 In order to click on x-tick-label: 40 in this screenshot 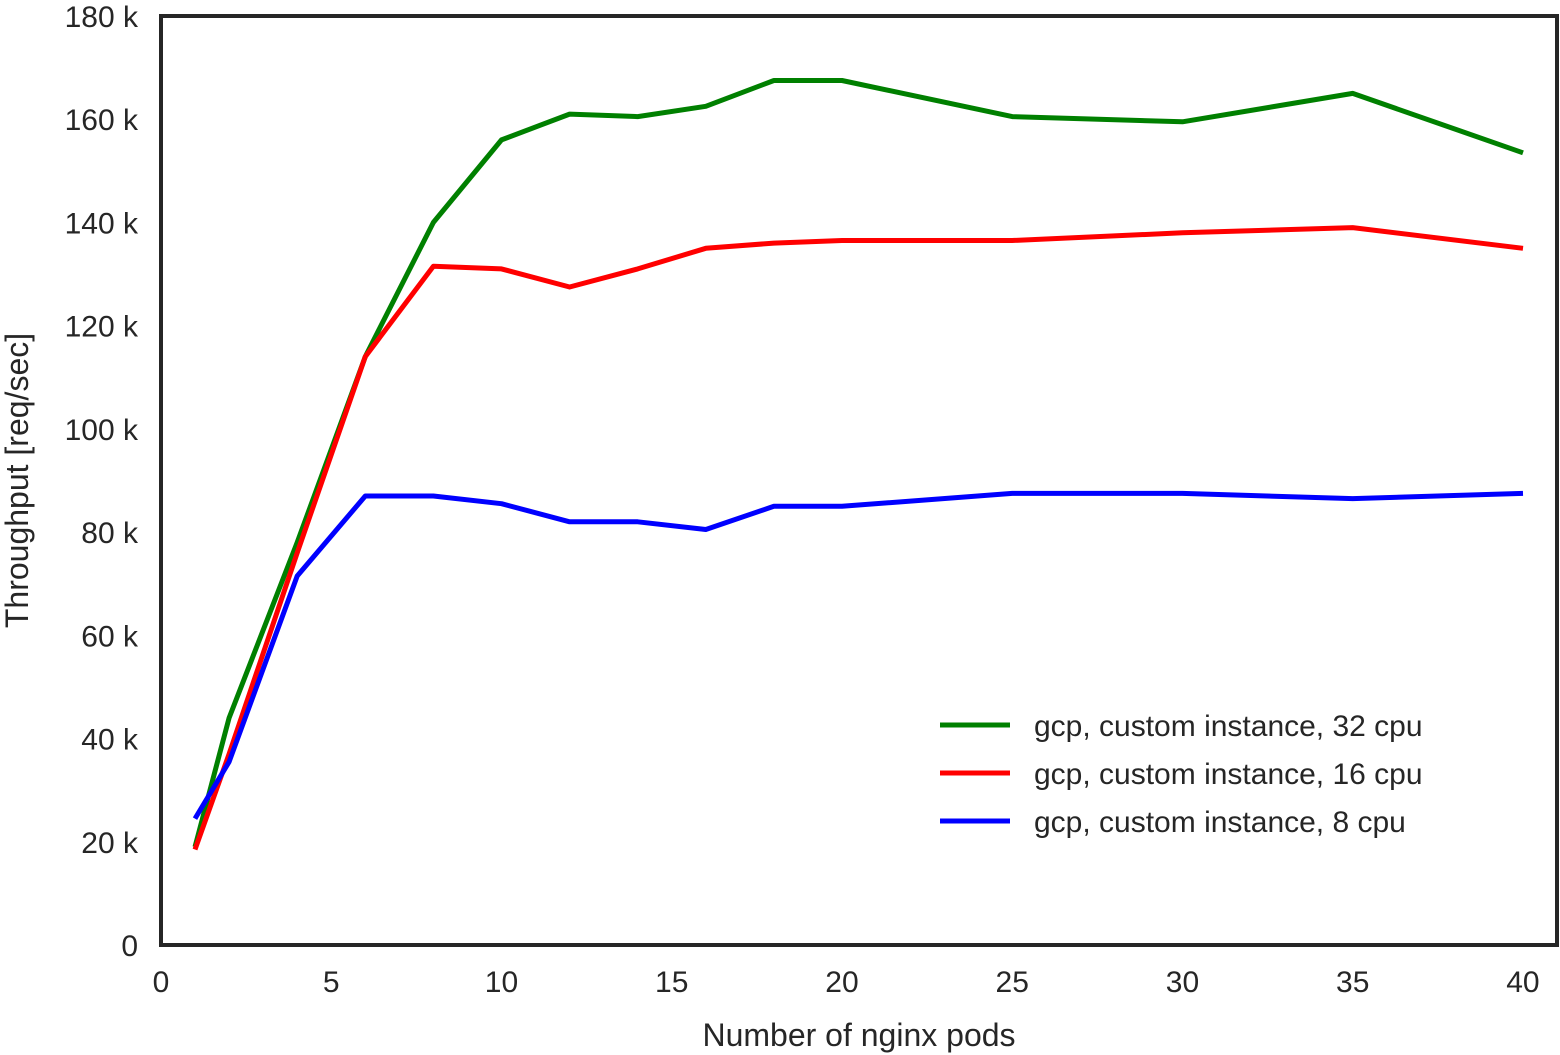, I will do `click(1522, 982)`.